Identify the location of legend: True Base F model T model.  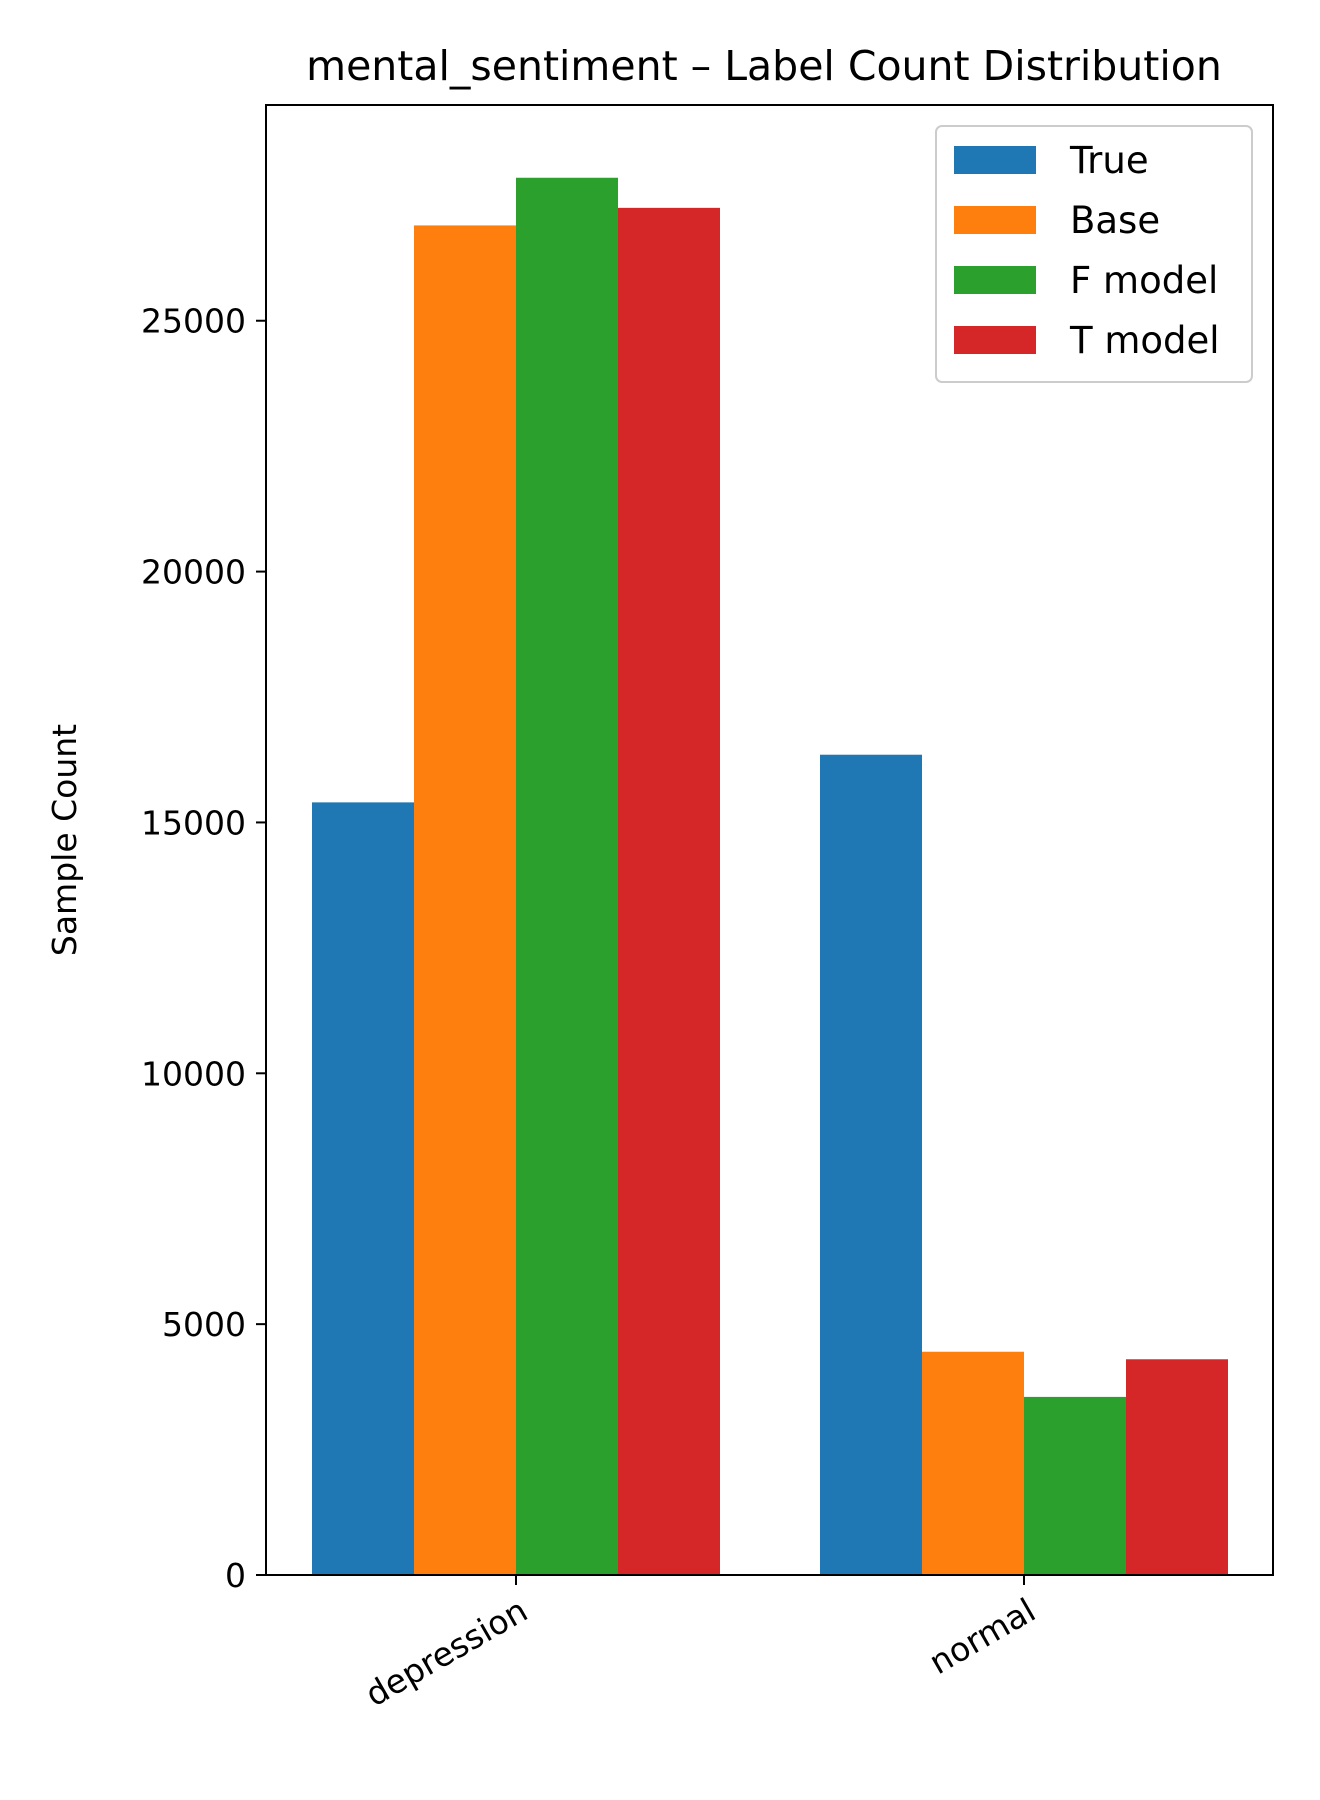
(1094, 254).